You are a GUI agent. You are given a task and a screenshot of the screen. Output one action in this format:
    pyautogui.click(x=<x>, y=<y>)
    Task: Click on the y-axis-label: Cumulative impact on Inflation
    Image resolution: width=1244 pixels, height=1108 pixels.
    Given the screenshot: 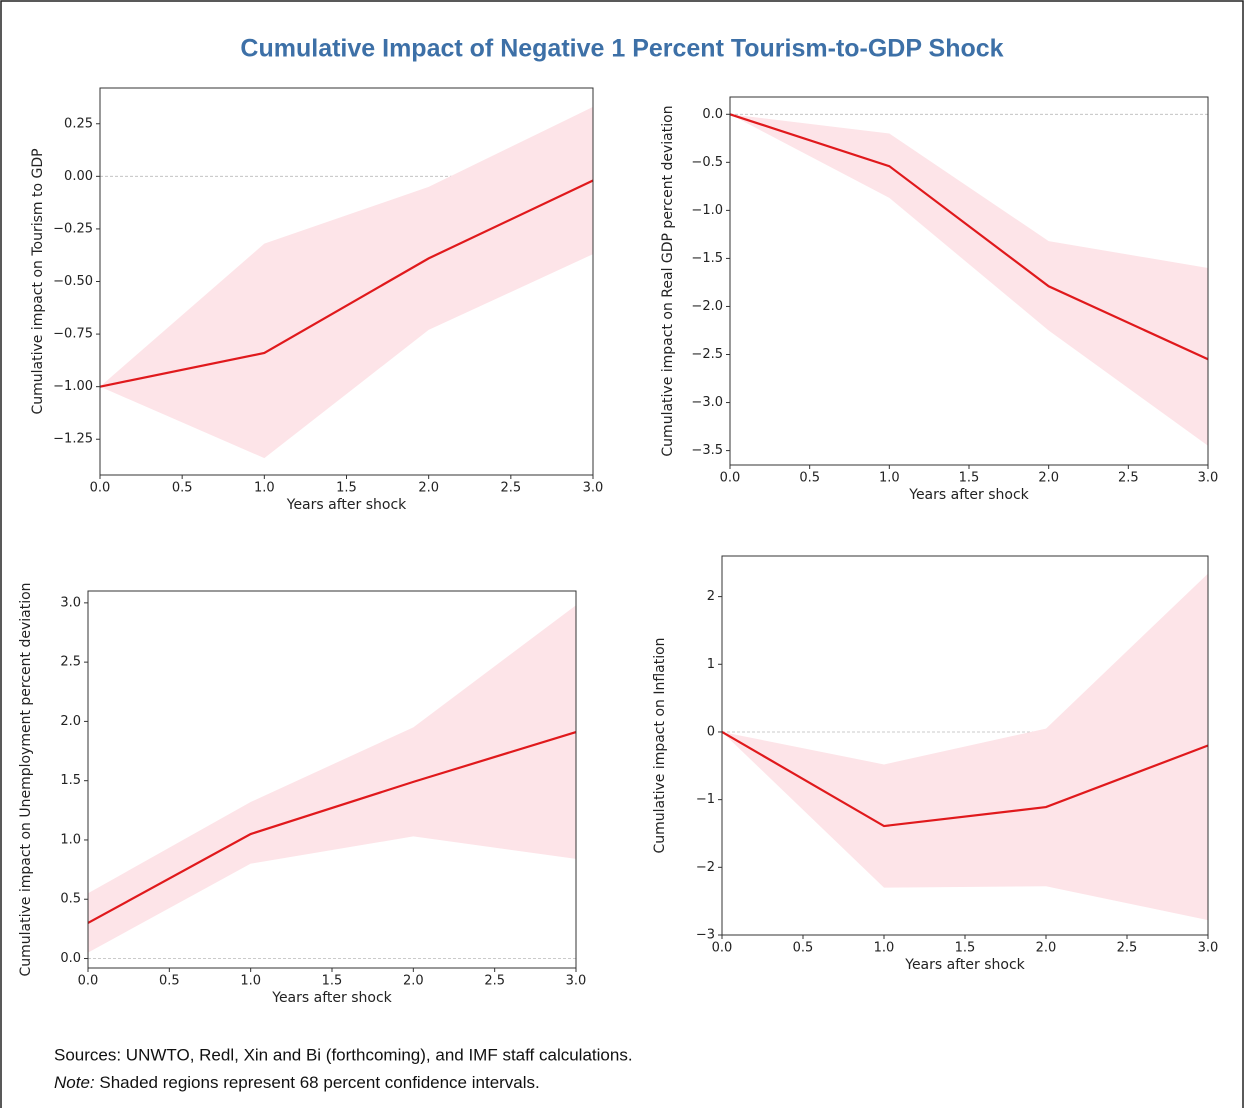 What is the action you would take?
    pyautogui.click(x=660, y=745)
    